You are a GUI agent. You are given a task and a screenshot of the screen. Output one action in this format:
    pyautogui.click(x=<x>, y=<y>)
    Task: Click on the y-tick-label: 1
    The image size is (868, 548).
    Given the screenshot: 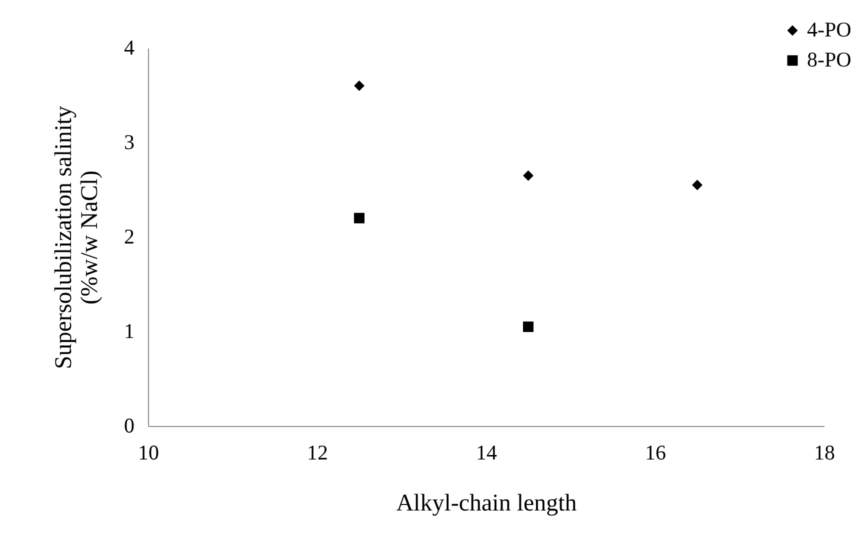 What is the action you would take?
    pyautogui.click(x=129, y=331)
    